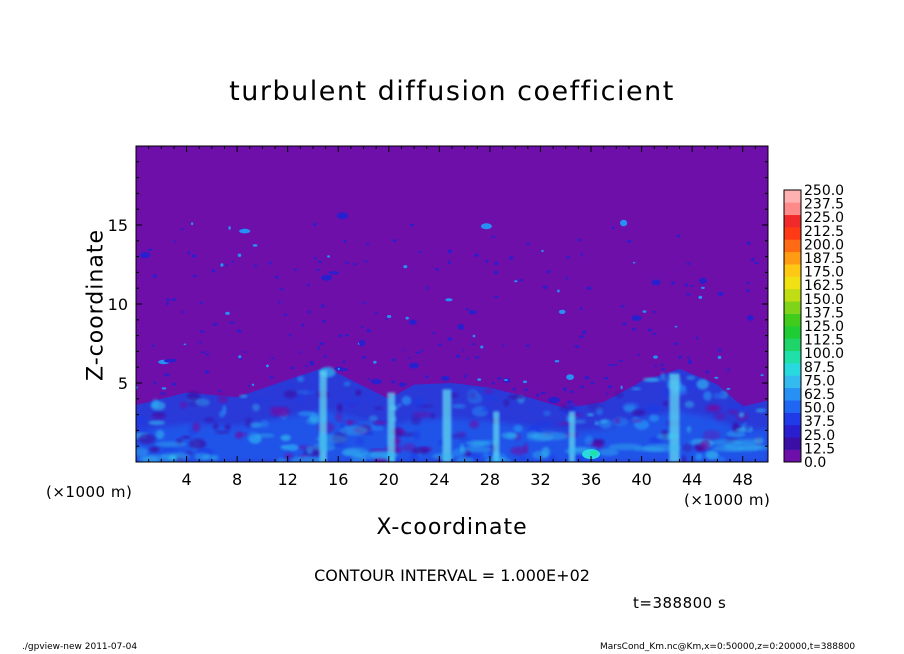 The height and width of the screenshot is (654, 904). I want to click on footer-left: ./gpview-new 2011-07-04, so click(80, 647).